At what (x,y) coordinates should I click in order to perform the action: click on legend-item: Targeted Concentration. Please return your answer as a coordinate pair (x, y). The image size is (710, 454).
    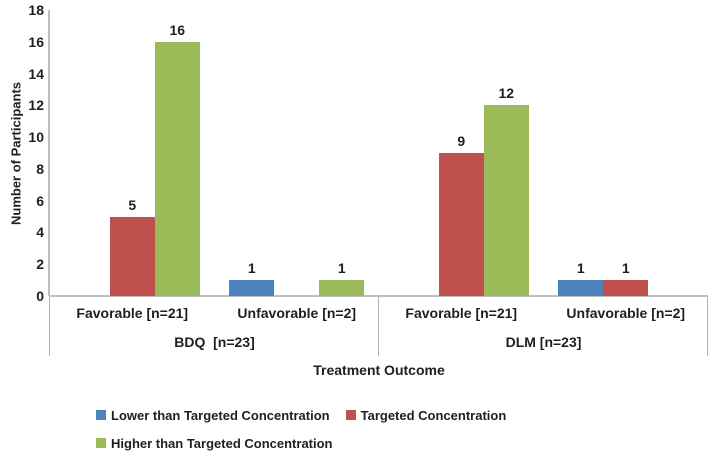
    Looking at the image, I should click on (426, 415).